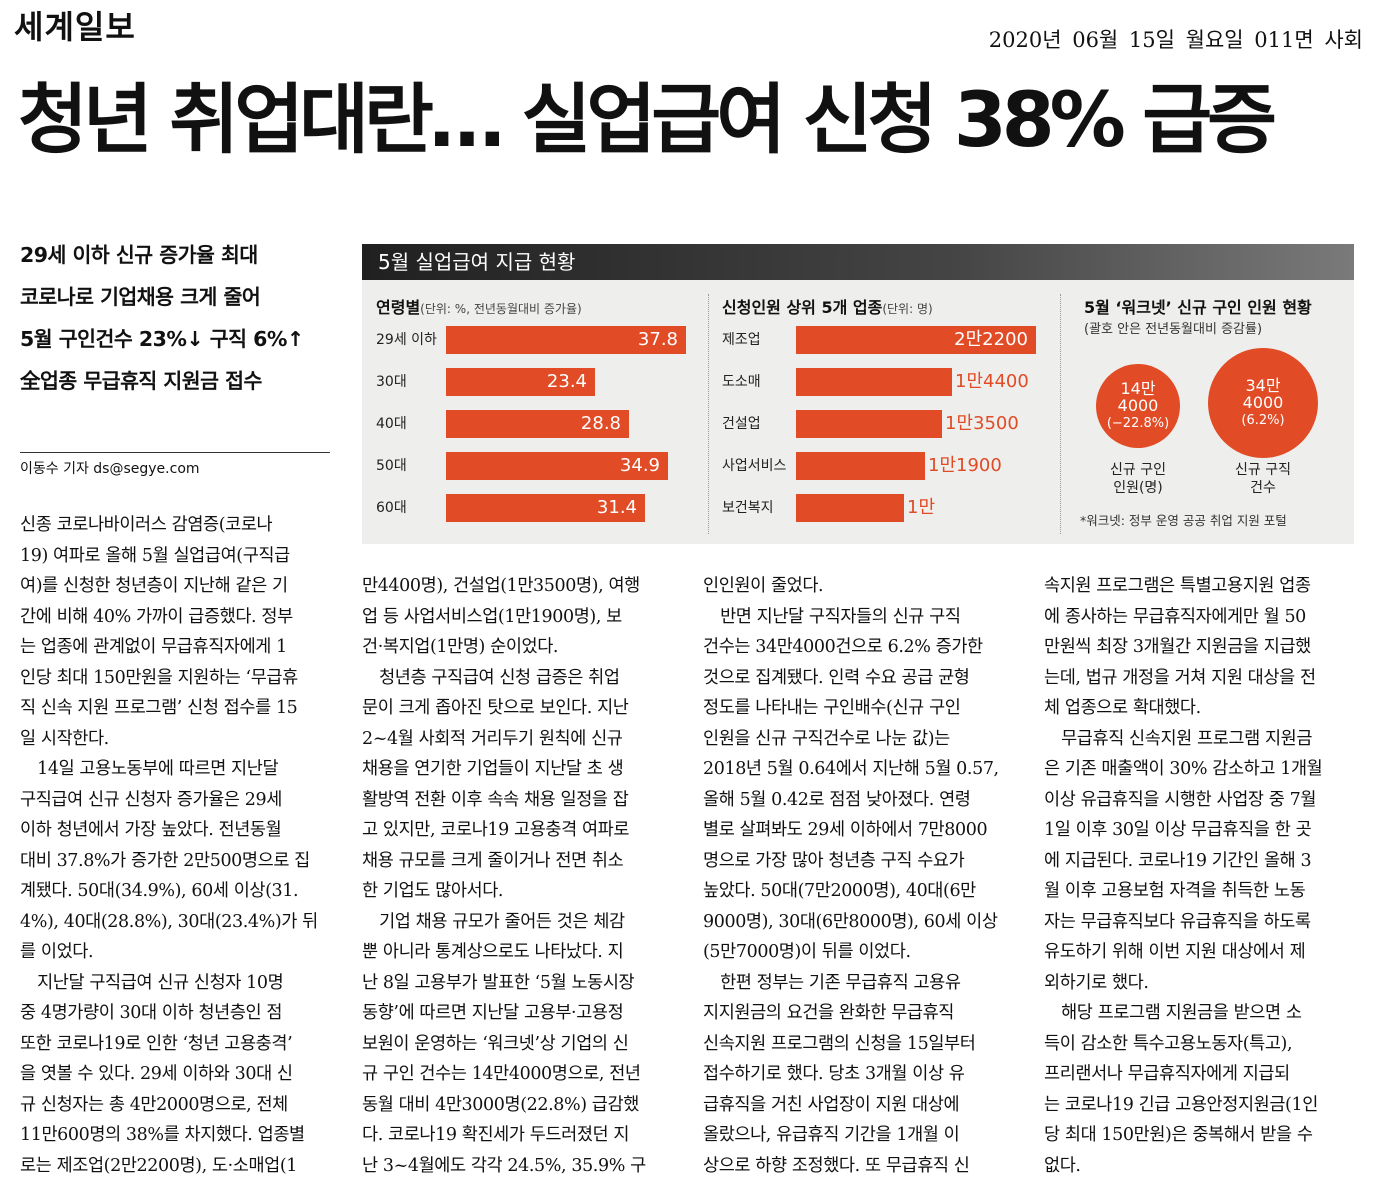 Image resolution: width=1373 pixels, height=1184 pixels. What do you see at coordinates (159, 708) in the screenshot?
I see `article-line: 직 신속 지원 프로그램’ 신청 접수를 15` at bounding box center [159, 708].